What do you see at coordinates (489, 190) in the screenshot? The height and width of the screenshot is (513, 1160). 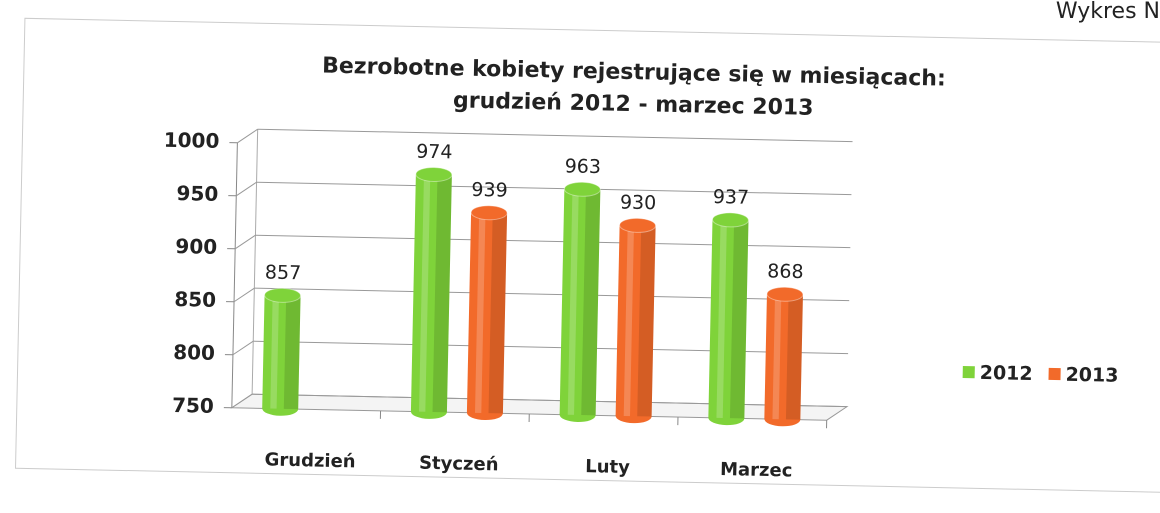 I see `data-label: 939` at bounding box center [489, 190].